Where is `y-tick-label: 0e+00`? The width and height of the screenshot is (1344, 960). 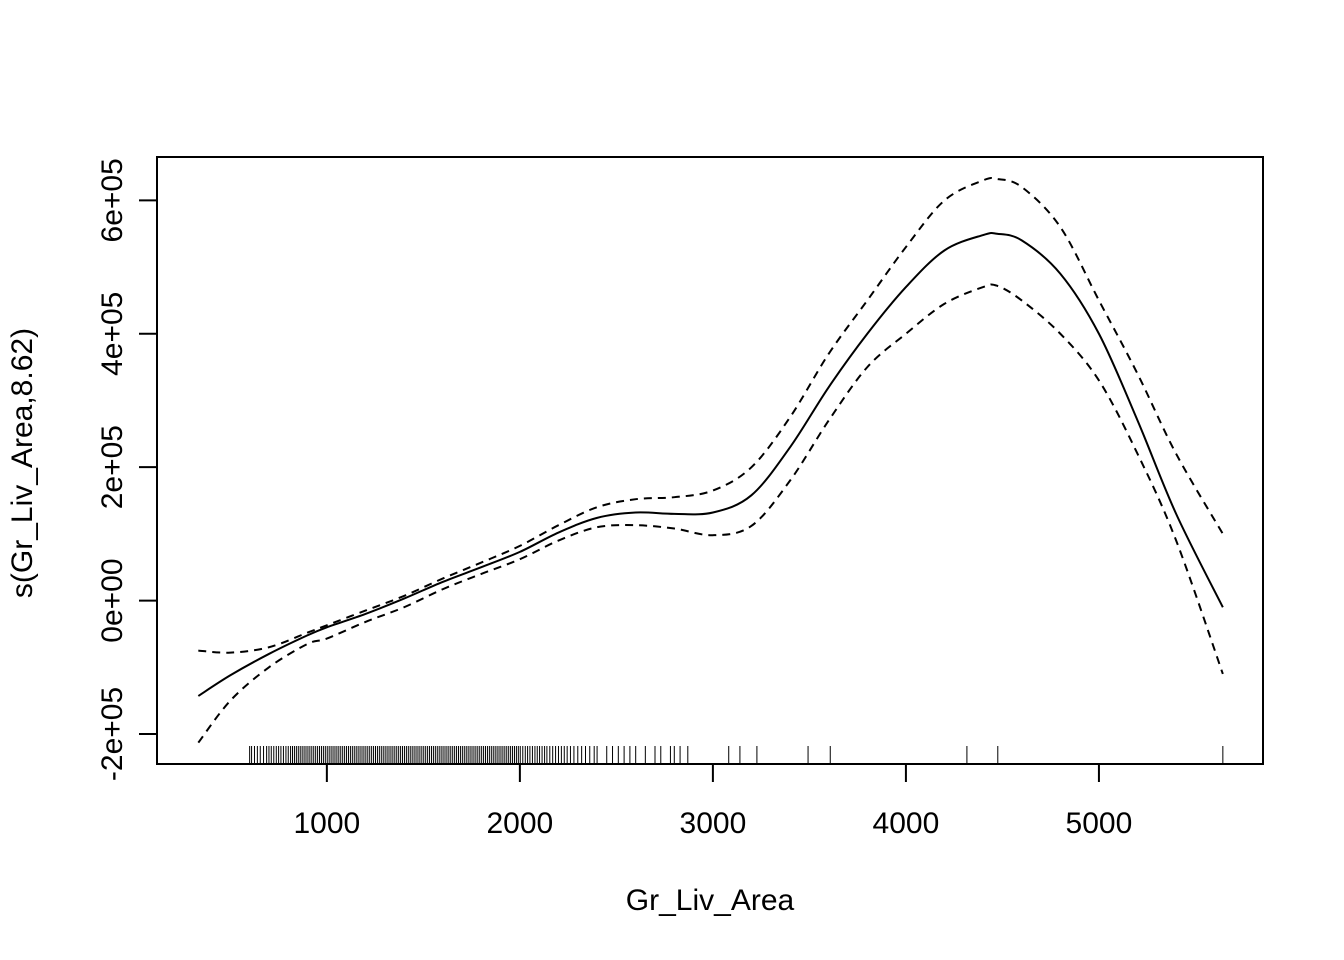 y-tick-label: 0e+00 is located at coordinates (112, 600).